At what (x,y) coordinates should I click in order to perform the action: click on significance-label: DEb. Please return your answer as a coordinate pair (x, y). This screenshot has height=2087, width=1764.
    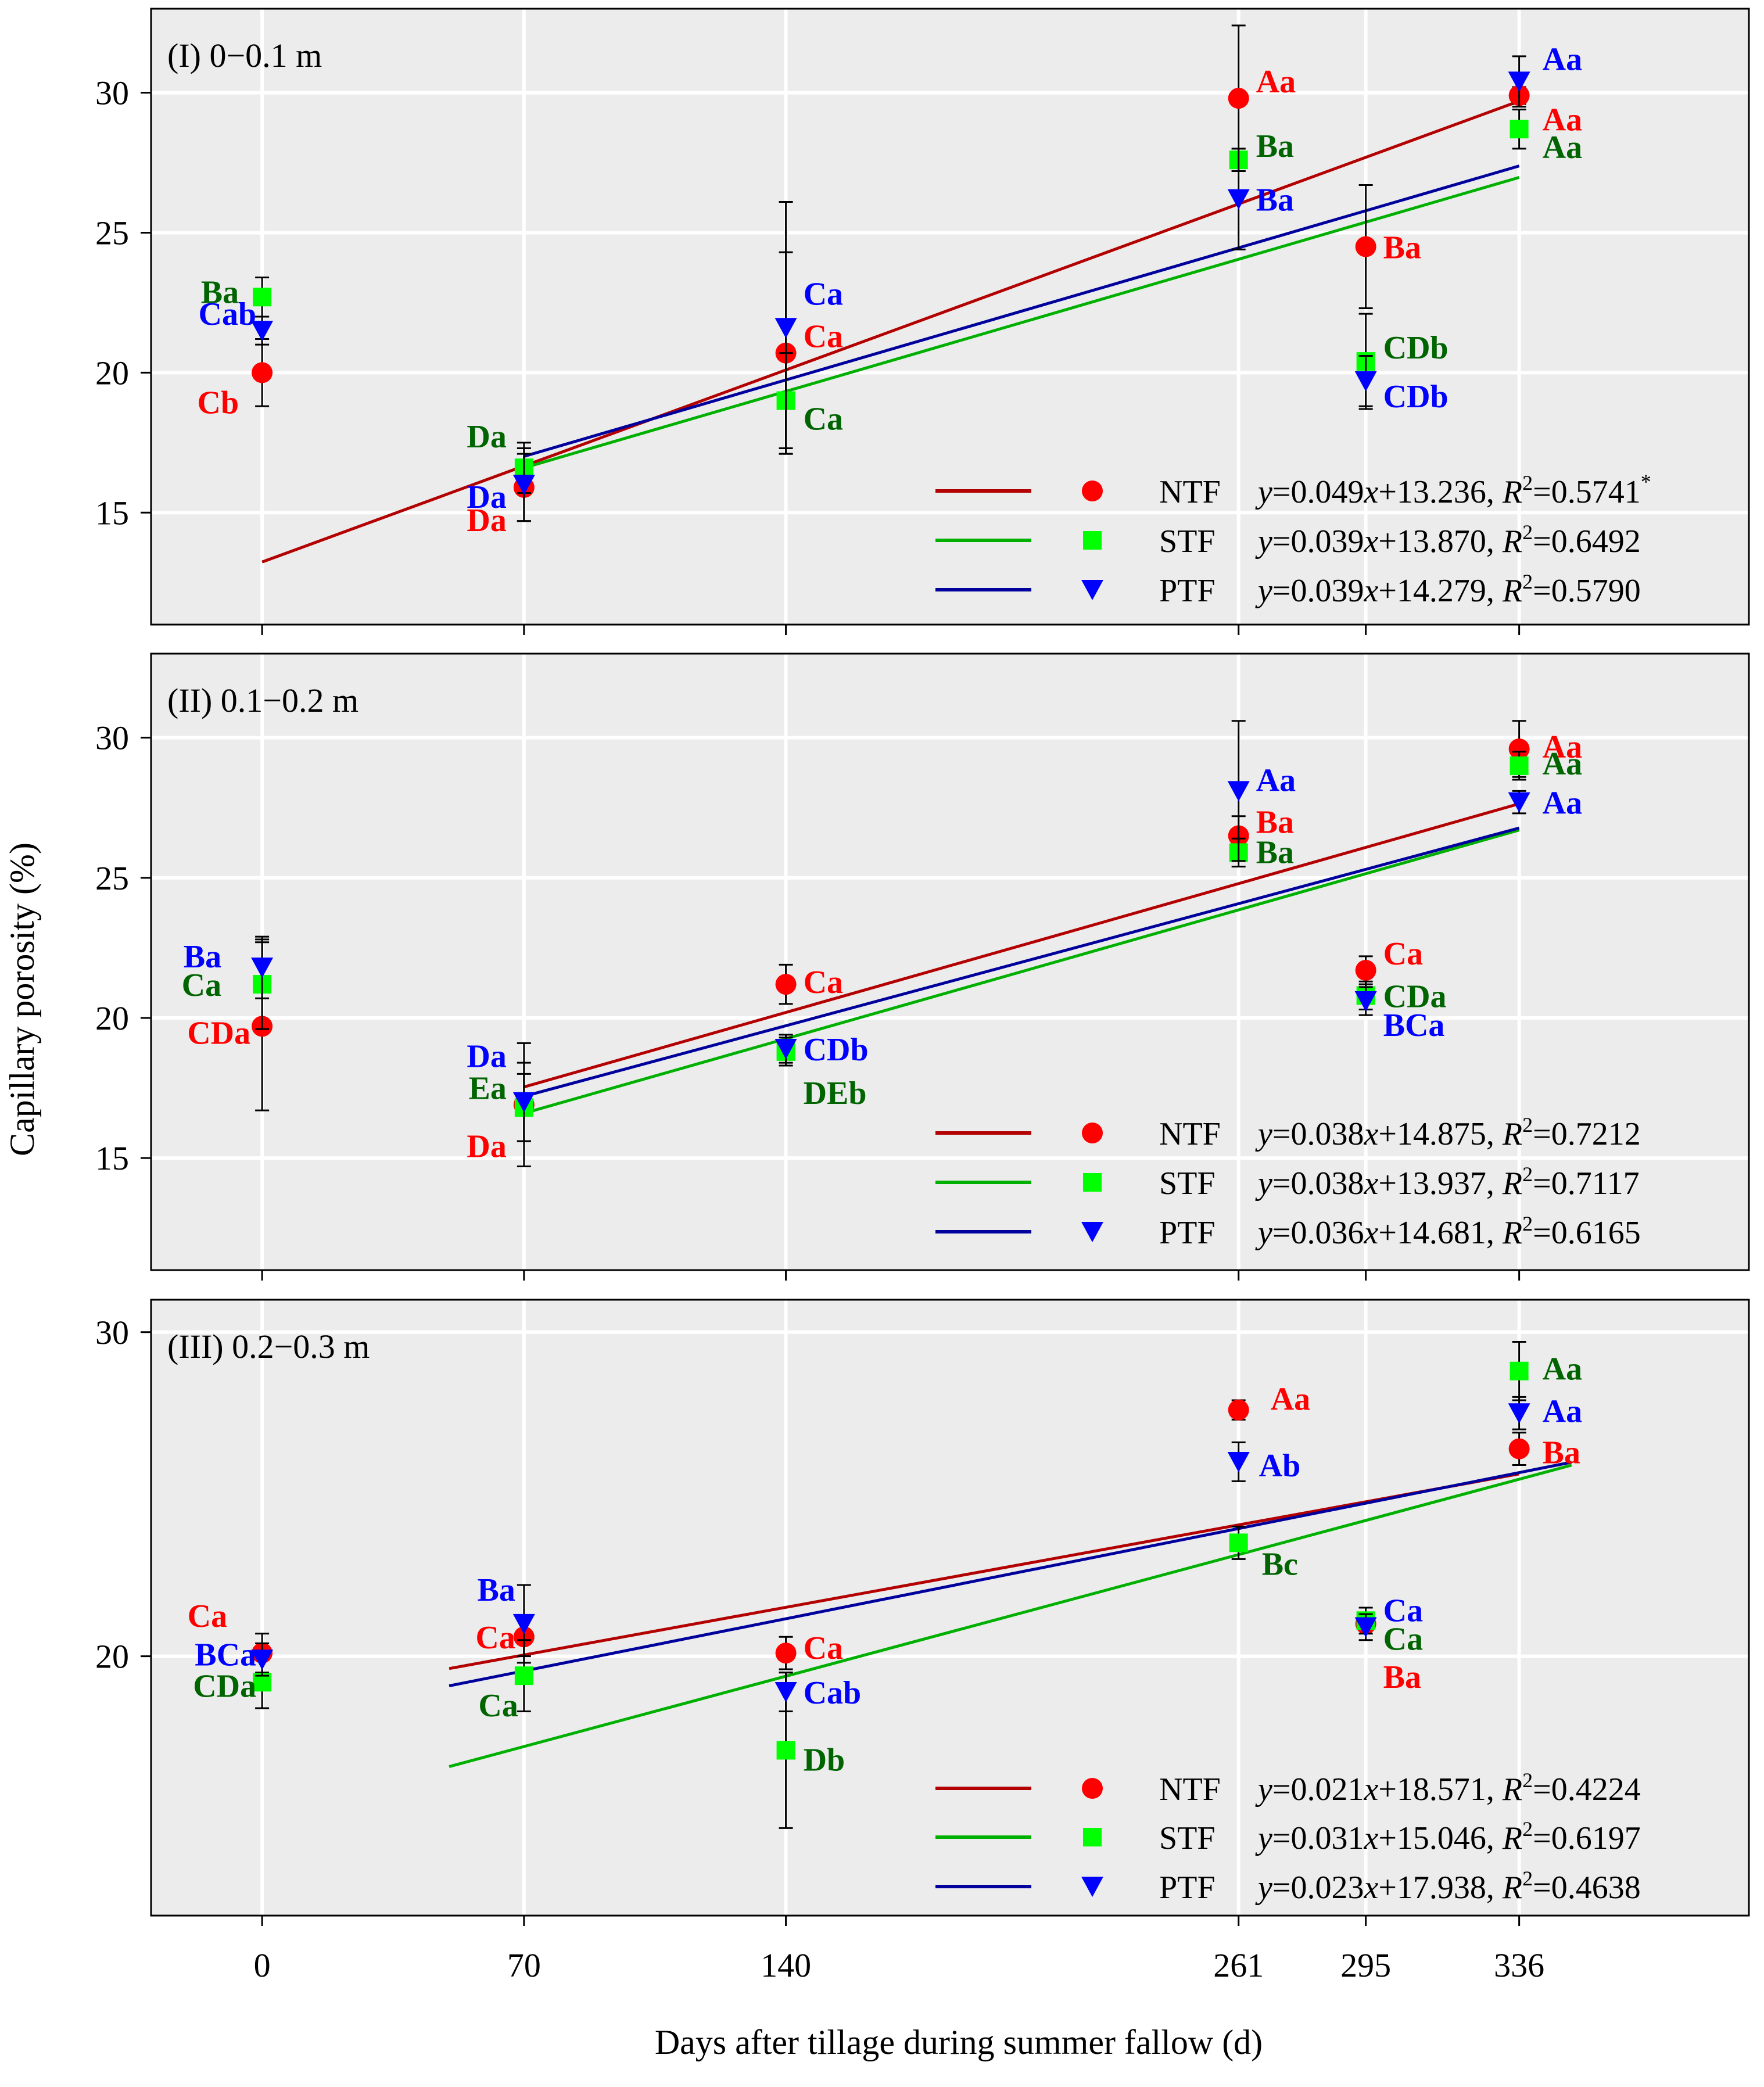
    Looking at the image, I should click on (835, 1093).